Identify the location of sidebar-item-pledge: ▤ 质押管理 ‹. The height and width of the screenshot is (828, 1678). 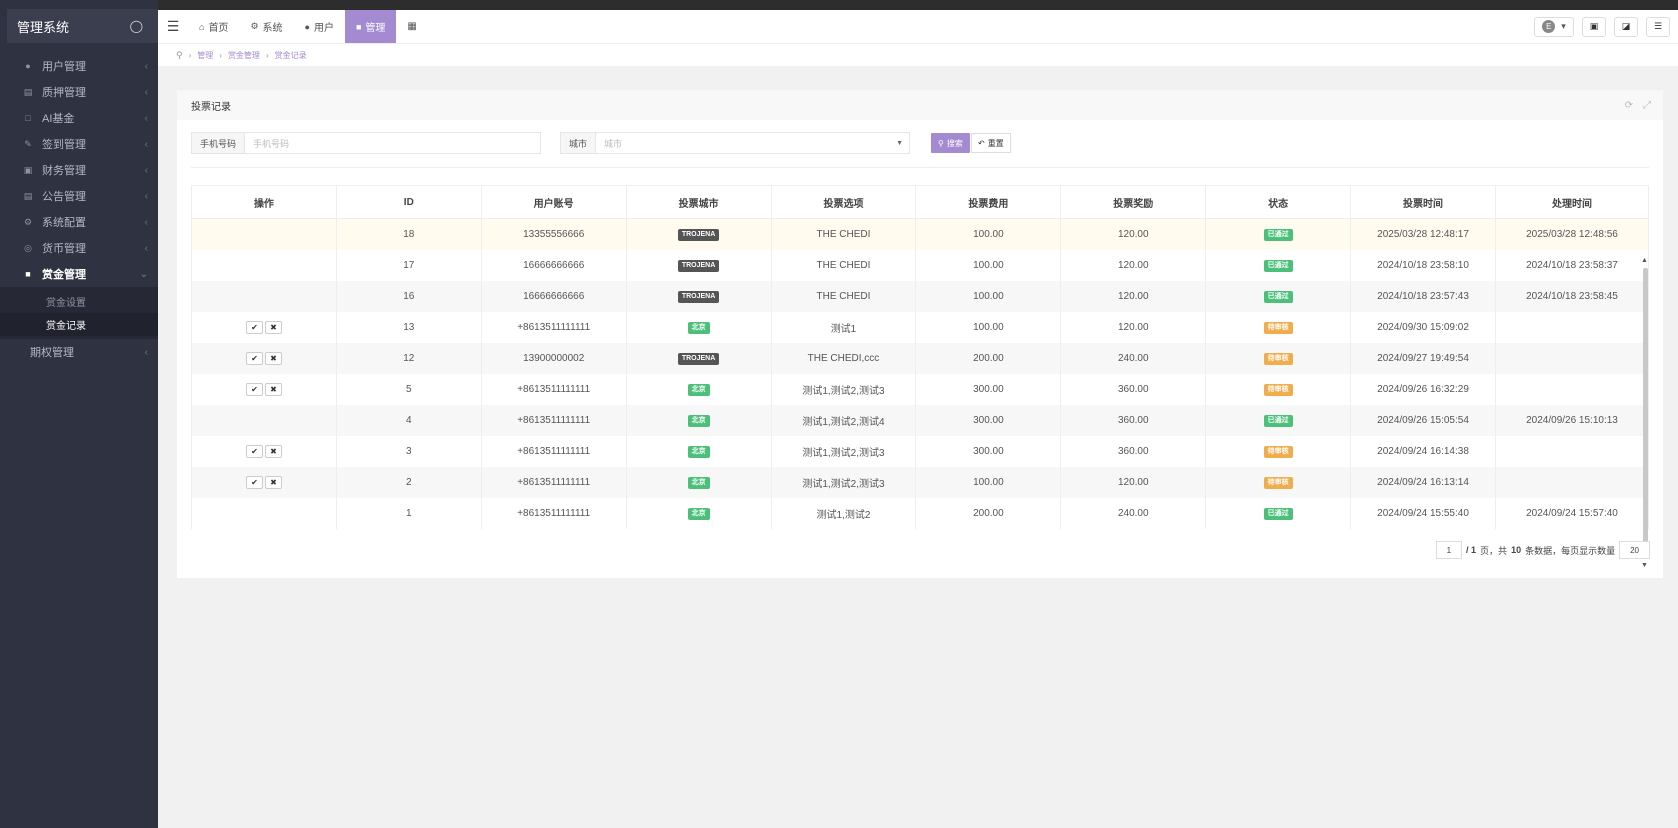
(85, 93).